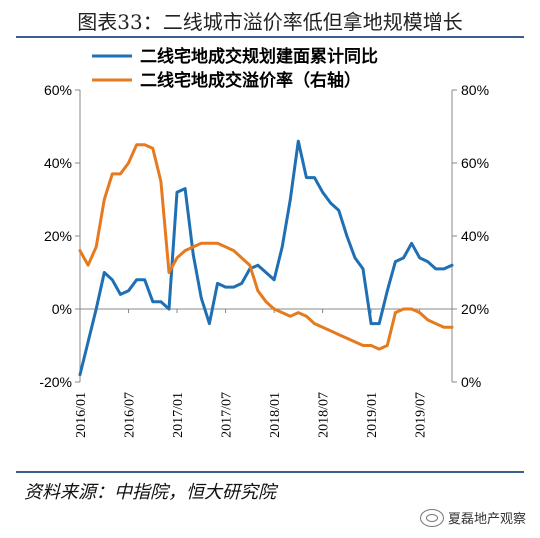 The height and width of the screenshot is (538, 540). I want to click on bottom-rule, so click(270, 472).